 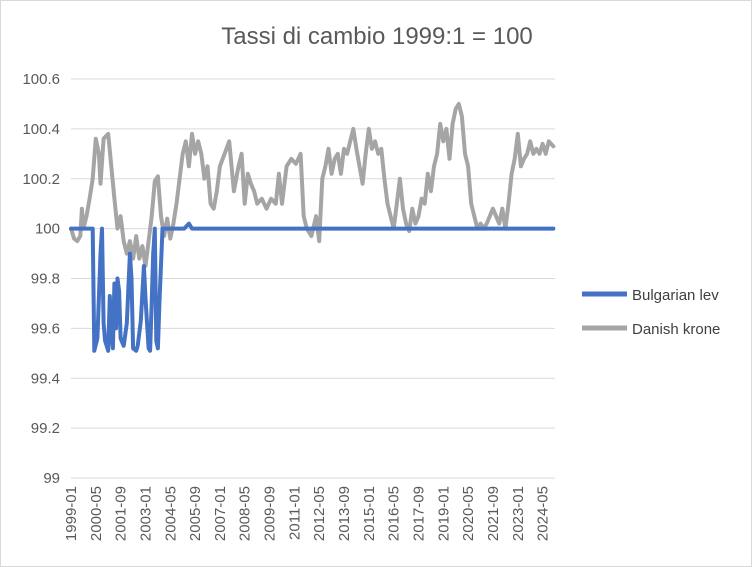 I want to click on y-tick-label: 100.4, so click(x=41, y=129).